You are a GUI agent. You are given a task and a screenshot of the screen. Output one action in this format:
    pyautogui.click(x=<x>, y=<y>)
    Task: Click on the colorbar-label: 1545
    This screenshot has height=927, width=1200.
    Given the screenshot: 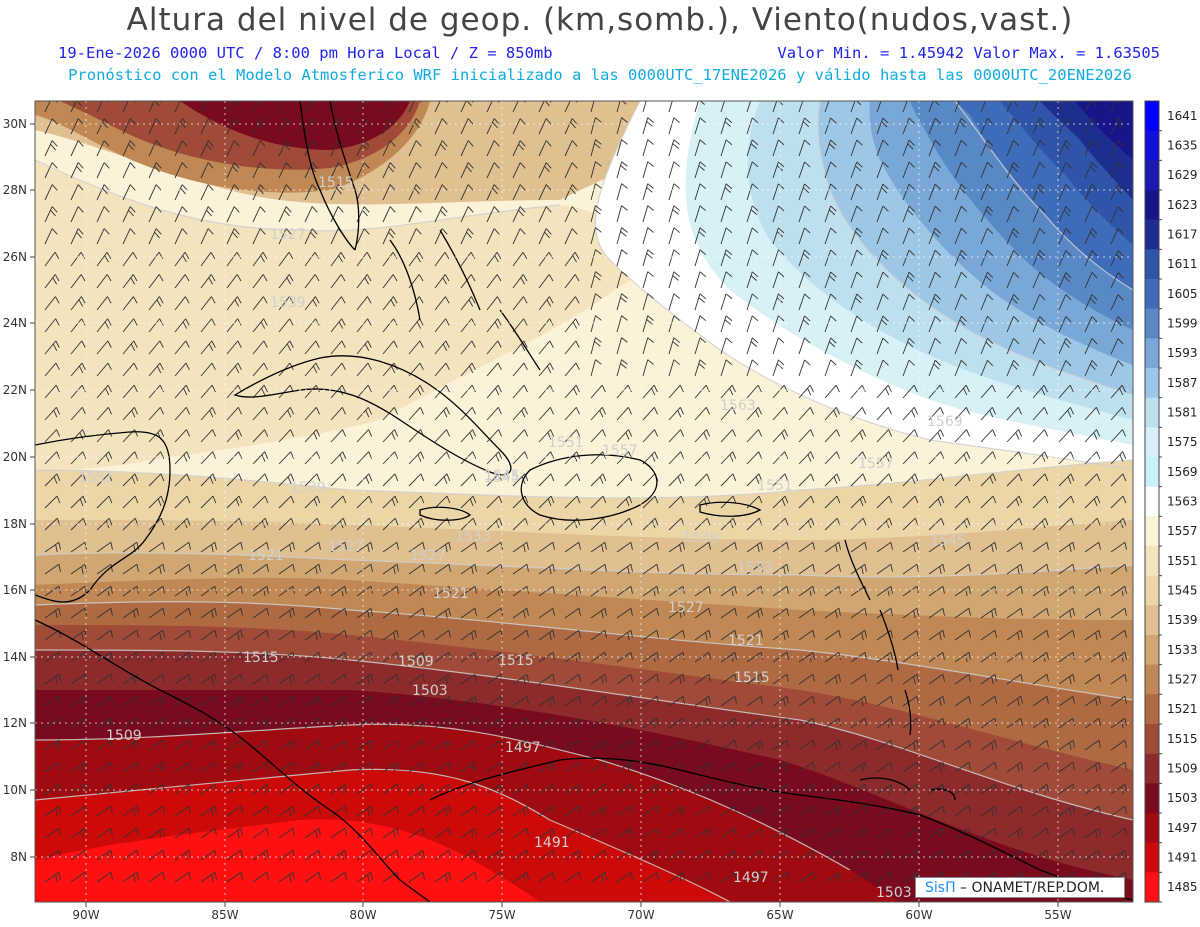 What is the action you would take?
    pyautogui.click(x=1182, y=591)
    